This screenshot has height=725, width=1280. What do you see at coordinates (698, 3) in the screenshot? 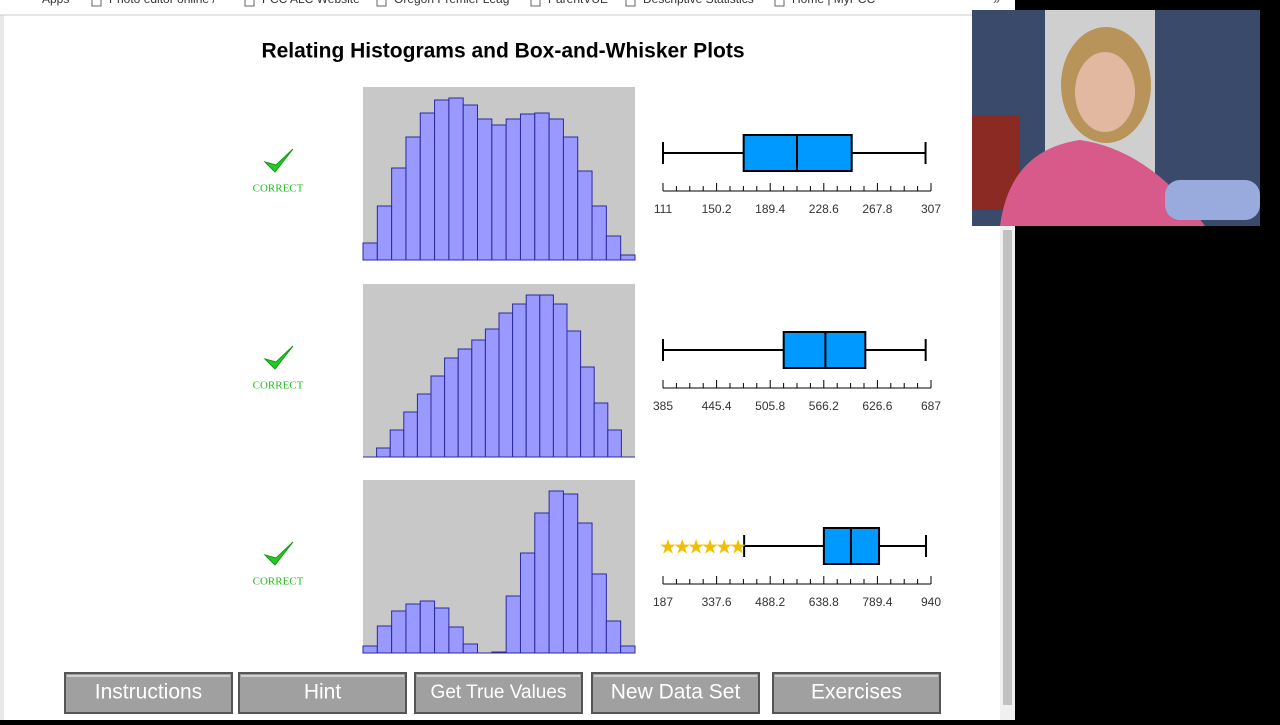
I see `bookmark: Descriptive Statistics` at bounding box center [698, 3].